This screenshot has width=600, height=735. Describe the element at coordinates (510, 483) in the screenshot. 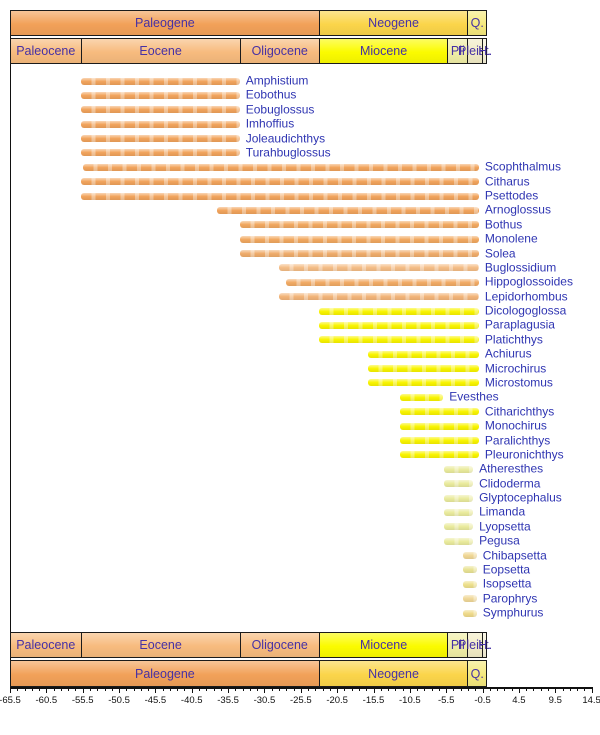

I see `genus-label: Clidoderma` at that location.